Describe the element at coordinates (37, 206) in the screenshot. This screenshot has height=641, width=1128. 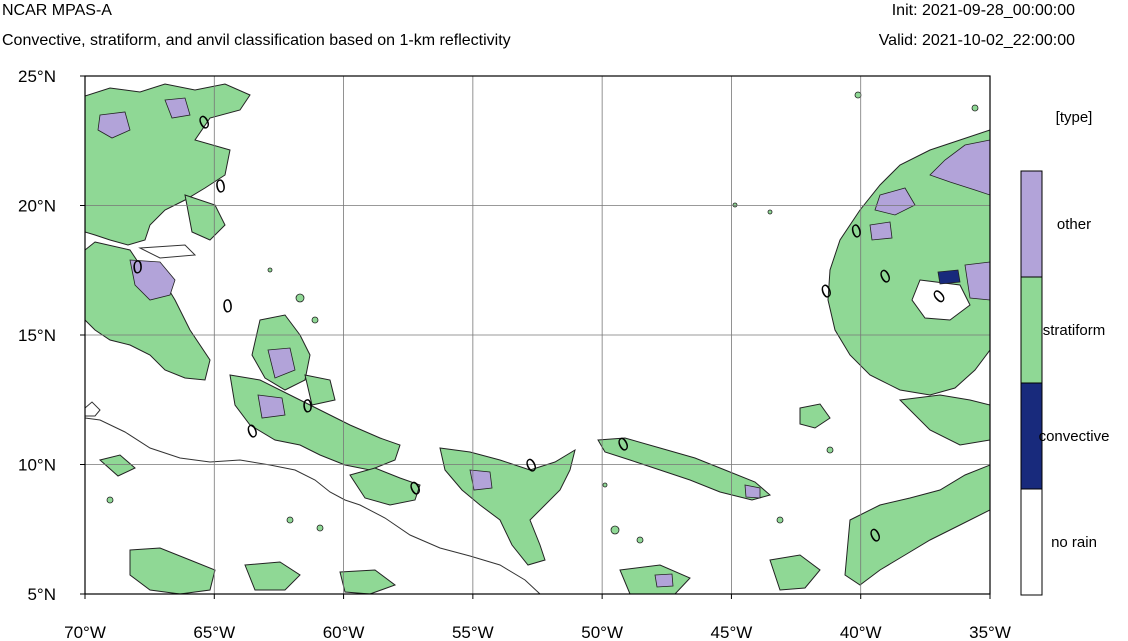
I see `y-tick-label: 20°N` at that location.